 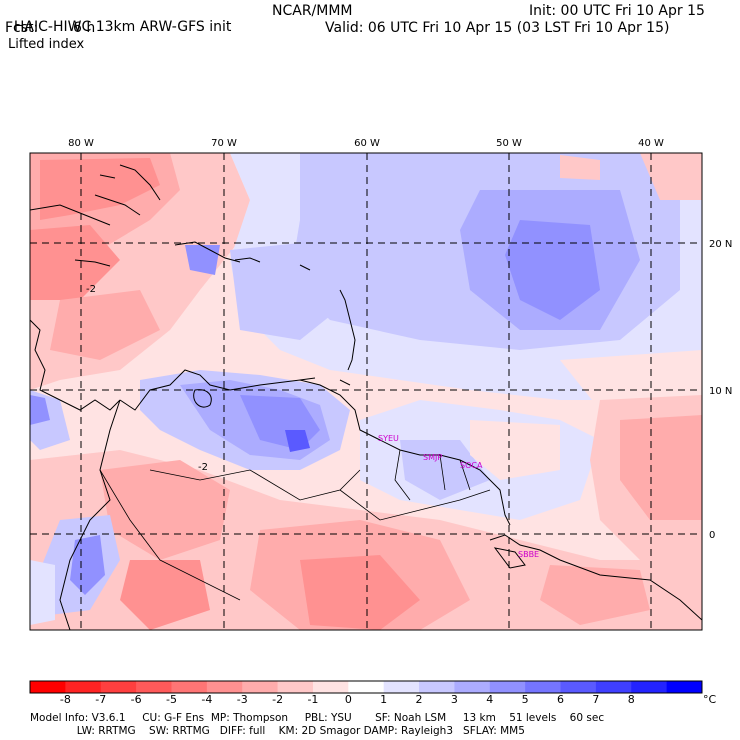 I want to click on colorbar-level-label: -5, so click(x=171, y=699).